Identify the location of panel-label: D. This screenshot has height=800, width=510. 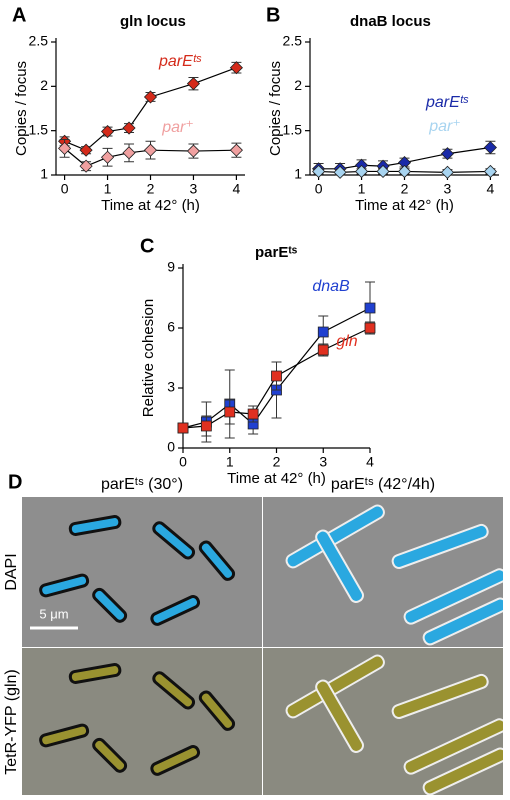
(15, 482).